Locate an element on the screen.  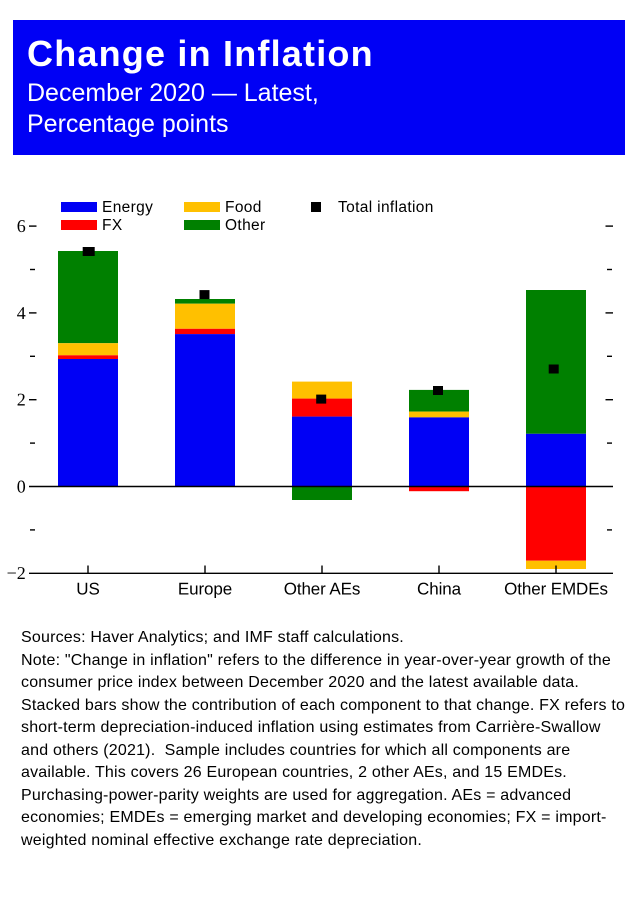
svg-text: −2 is located at coordinates (16, 573).